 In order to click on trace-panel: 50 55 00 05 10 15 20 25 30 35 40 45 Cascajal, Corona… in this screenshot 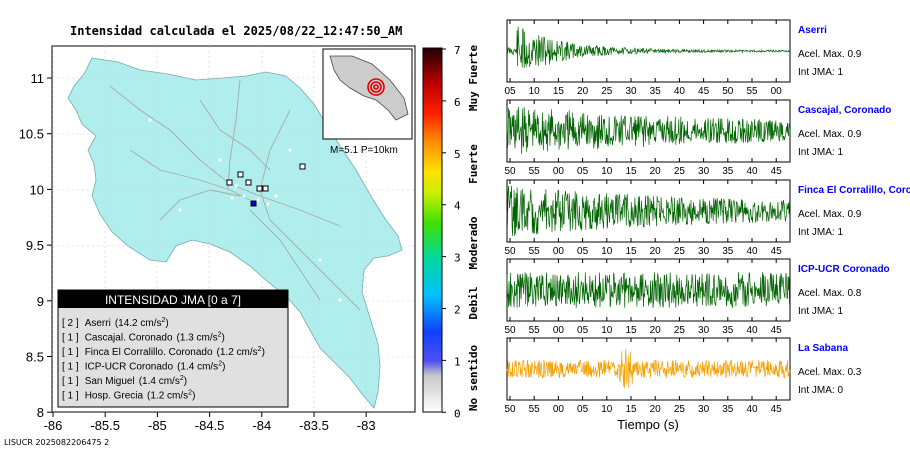, I will do `click(697, 138)`.